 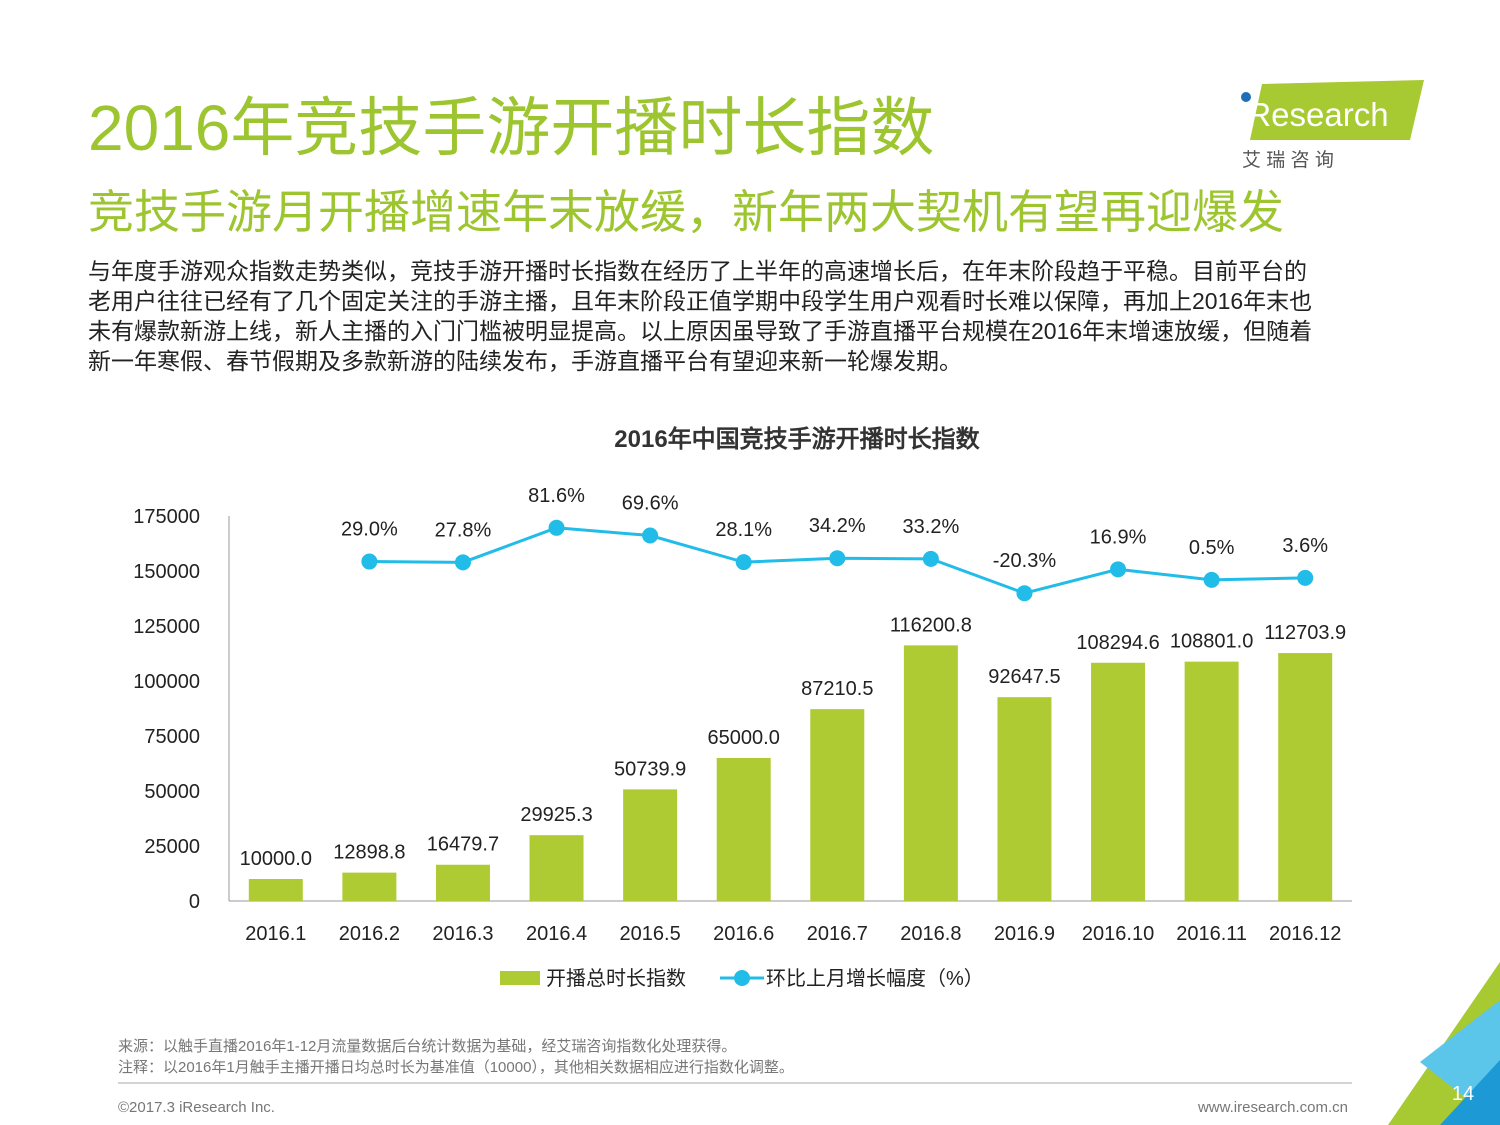 What do you see at coordinates (837, 934) in the screenshot?
I see `x-tick-label: 2016.7` at bounding box center [837, 934].